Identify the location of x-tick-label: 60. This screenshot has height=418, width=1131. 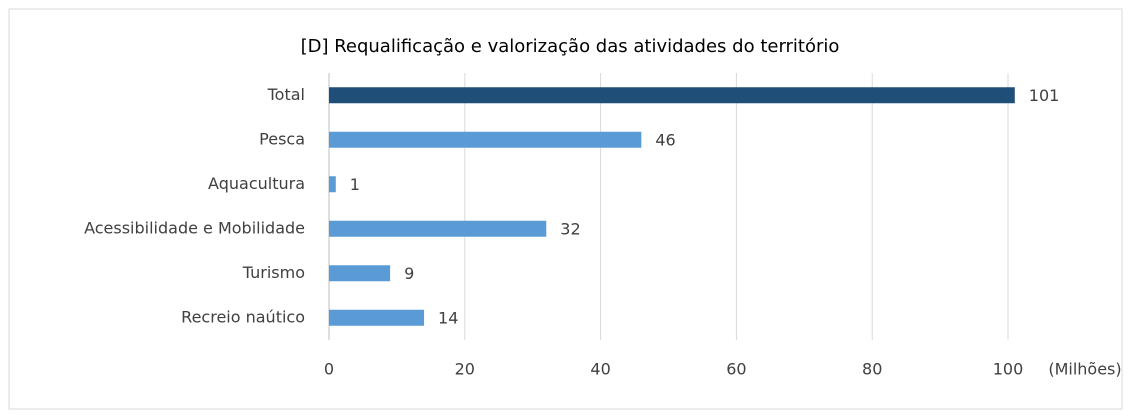
(736, 369).